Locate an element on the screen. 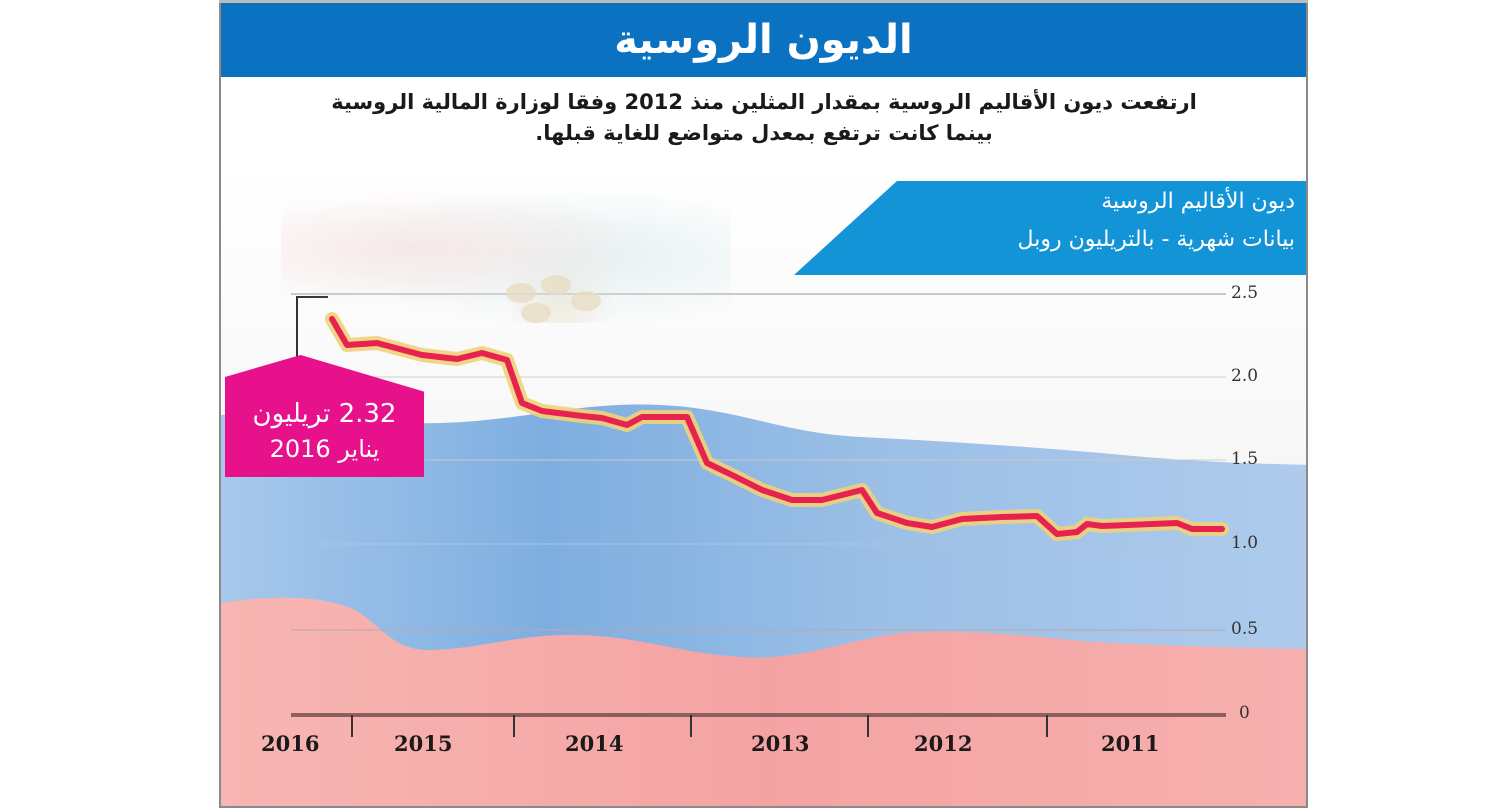 Image resolution: width=1500 pixels, height=812 pixels. y-tick-label: 2.5 is located at coordinates (1245, 293).